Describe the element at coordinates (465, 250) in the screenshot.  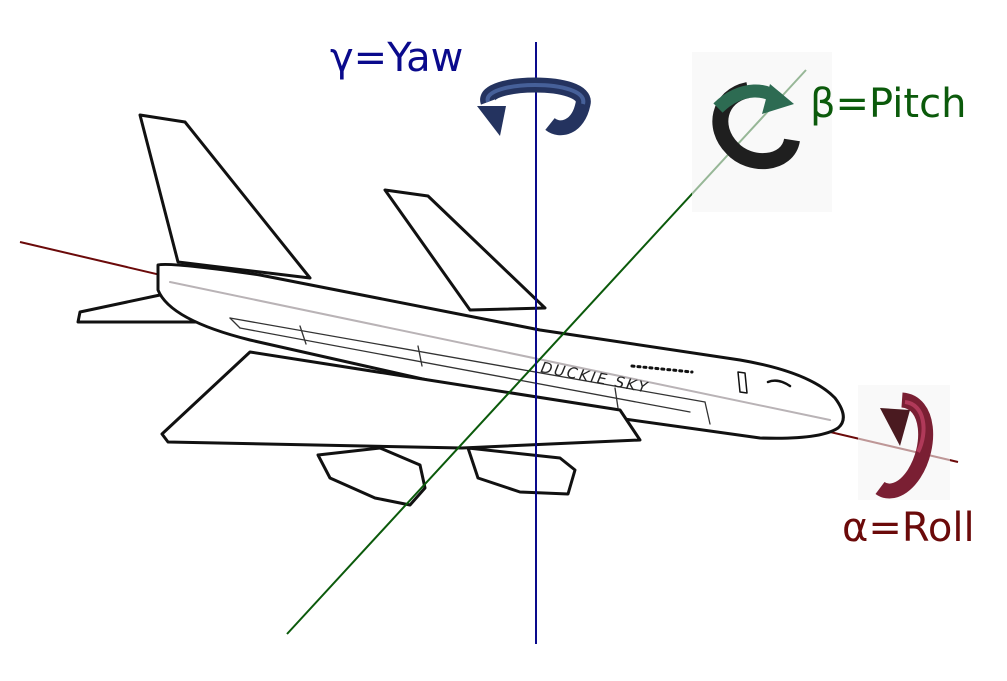
I see `far-wing` at that location.